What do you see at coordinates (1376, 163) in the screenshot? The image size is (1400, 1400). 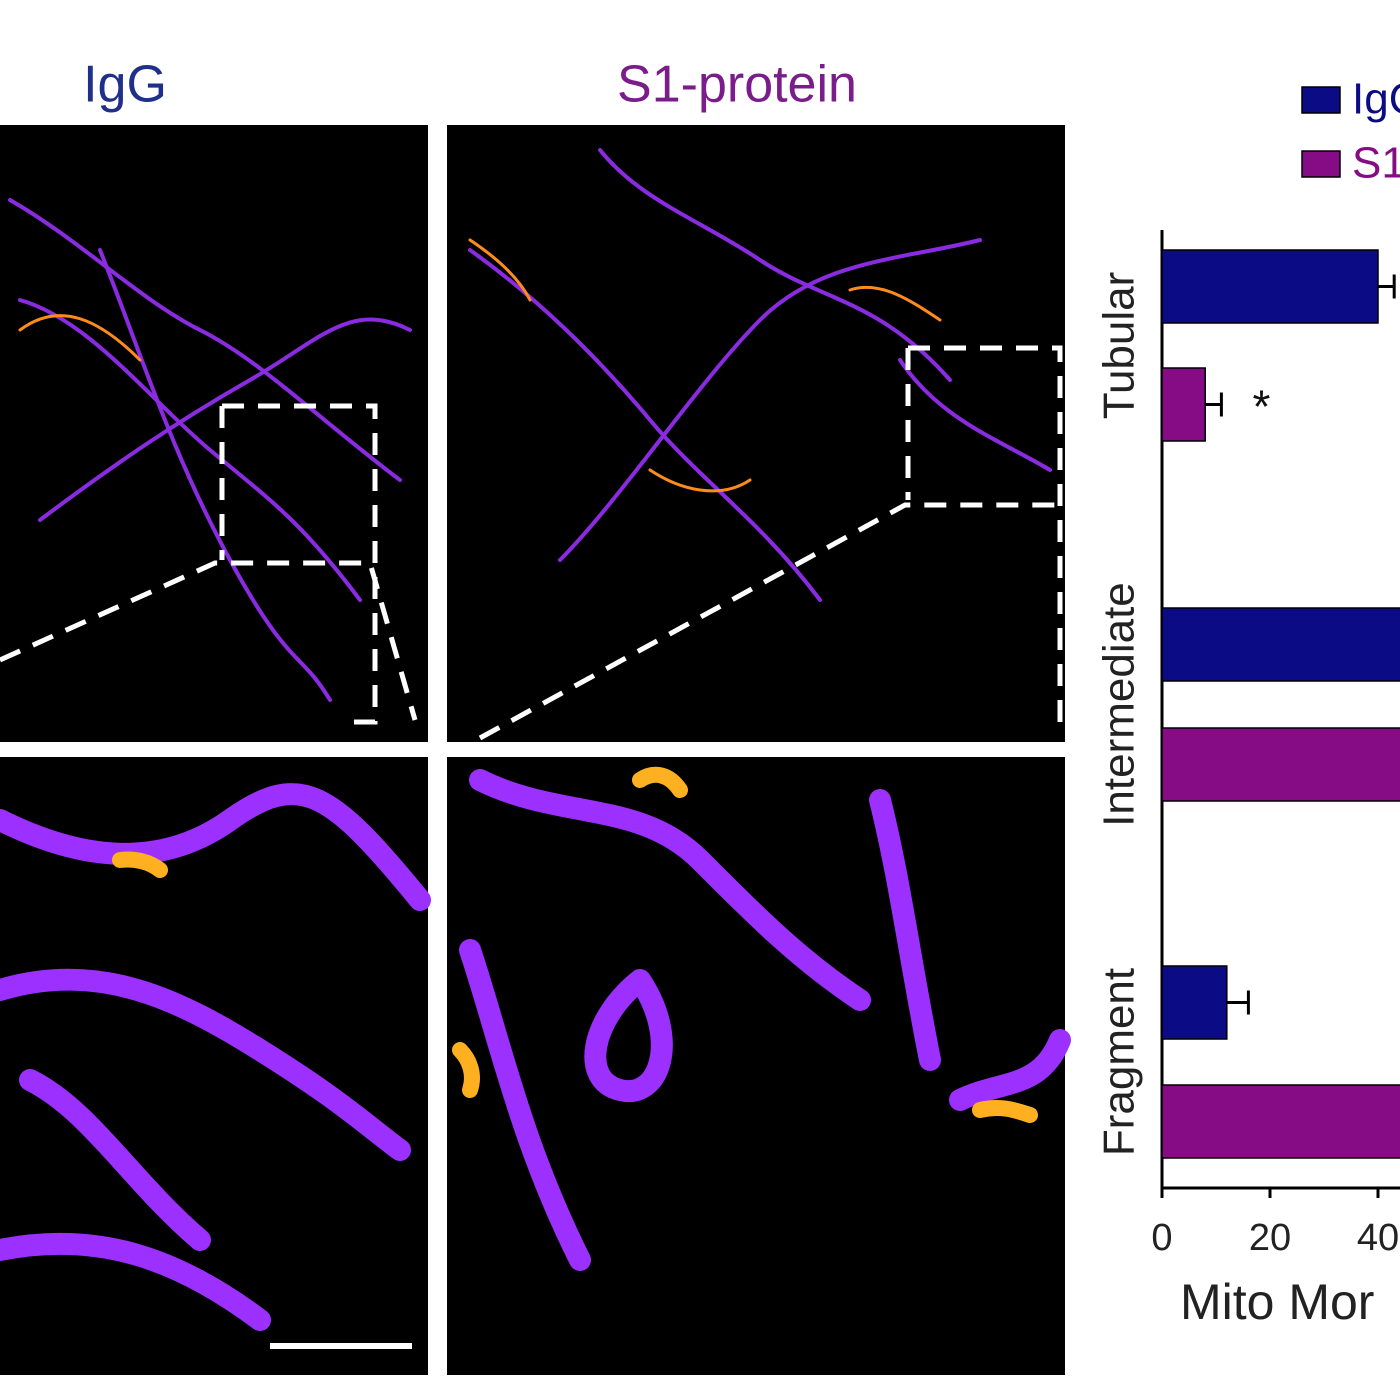 I see `legend-label: S1` at bounding box center [1376, 163].